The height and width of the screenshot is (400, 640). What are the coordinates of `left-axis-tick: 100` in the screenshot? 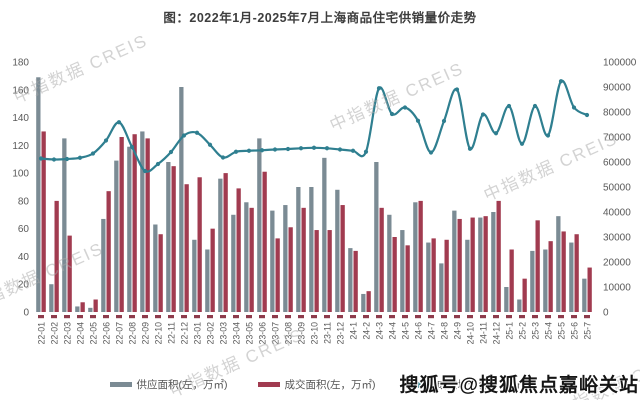 It's located at (20, 174).